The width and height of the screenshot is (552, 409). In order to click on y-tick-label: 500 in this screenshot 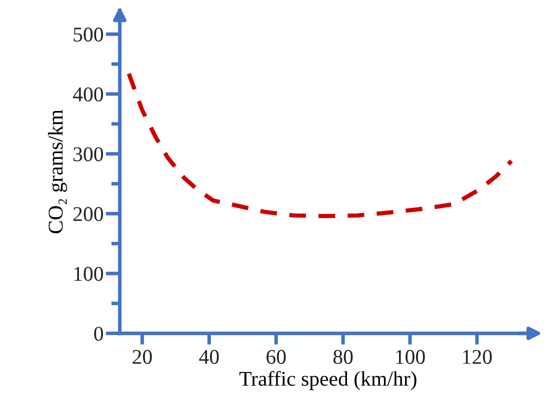, I will do `click(89, 35)`.